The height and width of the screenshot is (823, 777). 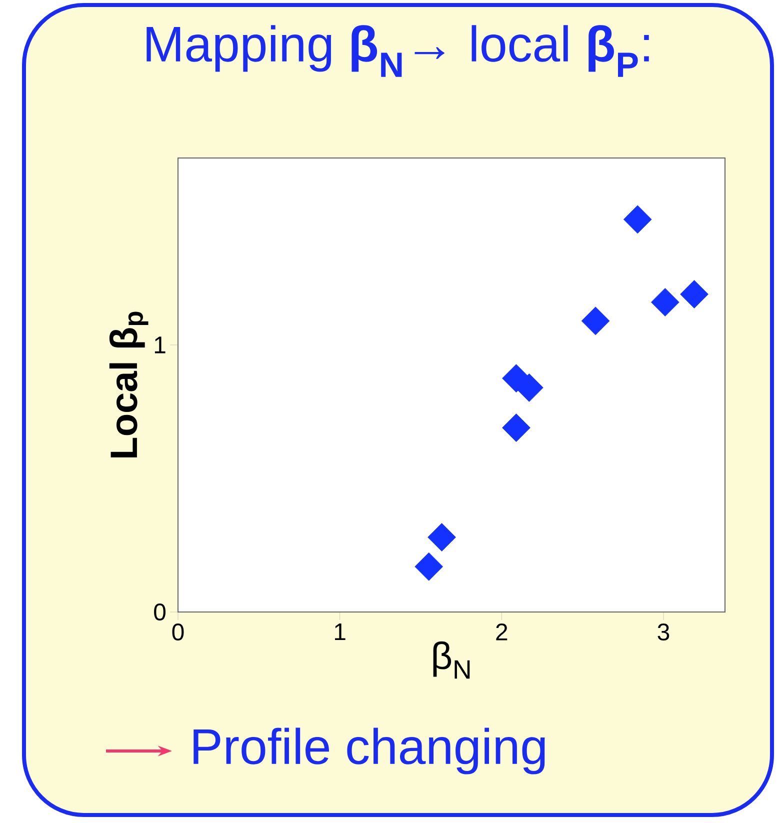 I want to click on text: Local β$_{p}$, so click(x=128, y=385).